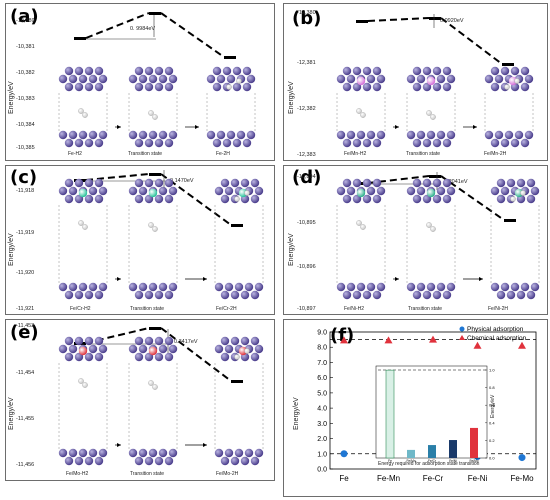 Image resolution: width=550 pixels, height=500 pixels. I want to click on y-tick-label: 6.0, so click(322, 378).